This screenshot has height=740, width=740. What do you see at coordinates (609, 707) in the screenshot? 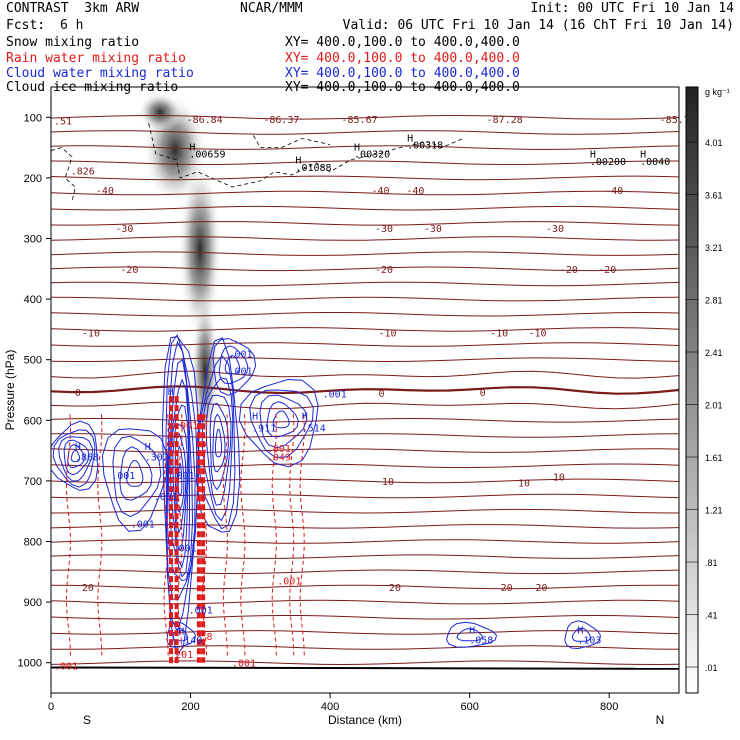
I see `x-tick-label: 800` at bounding box center [609, 707].